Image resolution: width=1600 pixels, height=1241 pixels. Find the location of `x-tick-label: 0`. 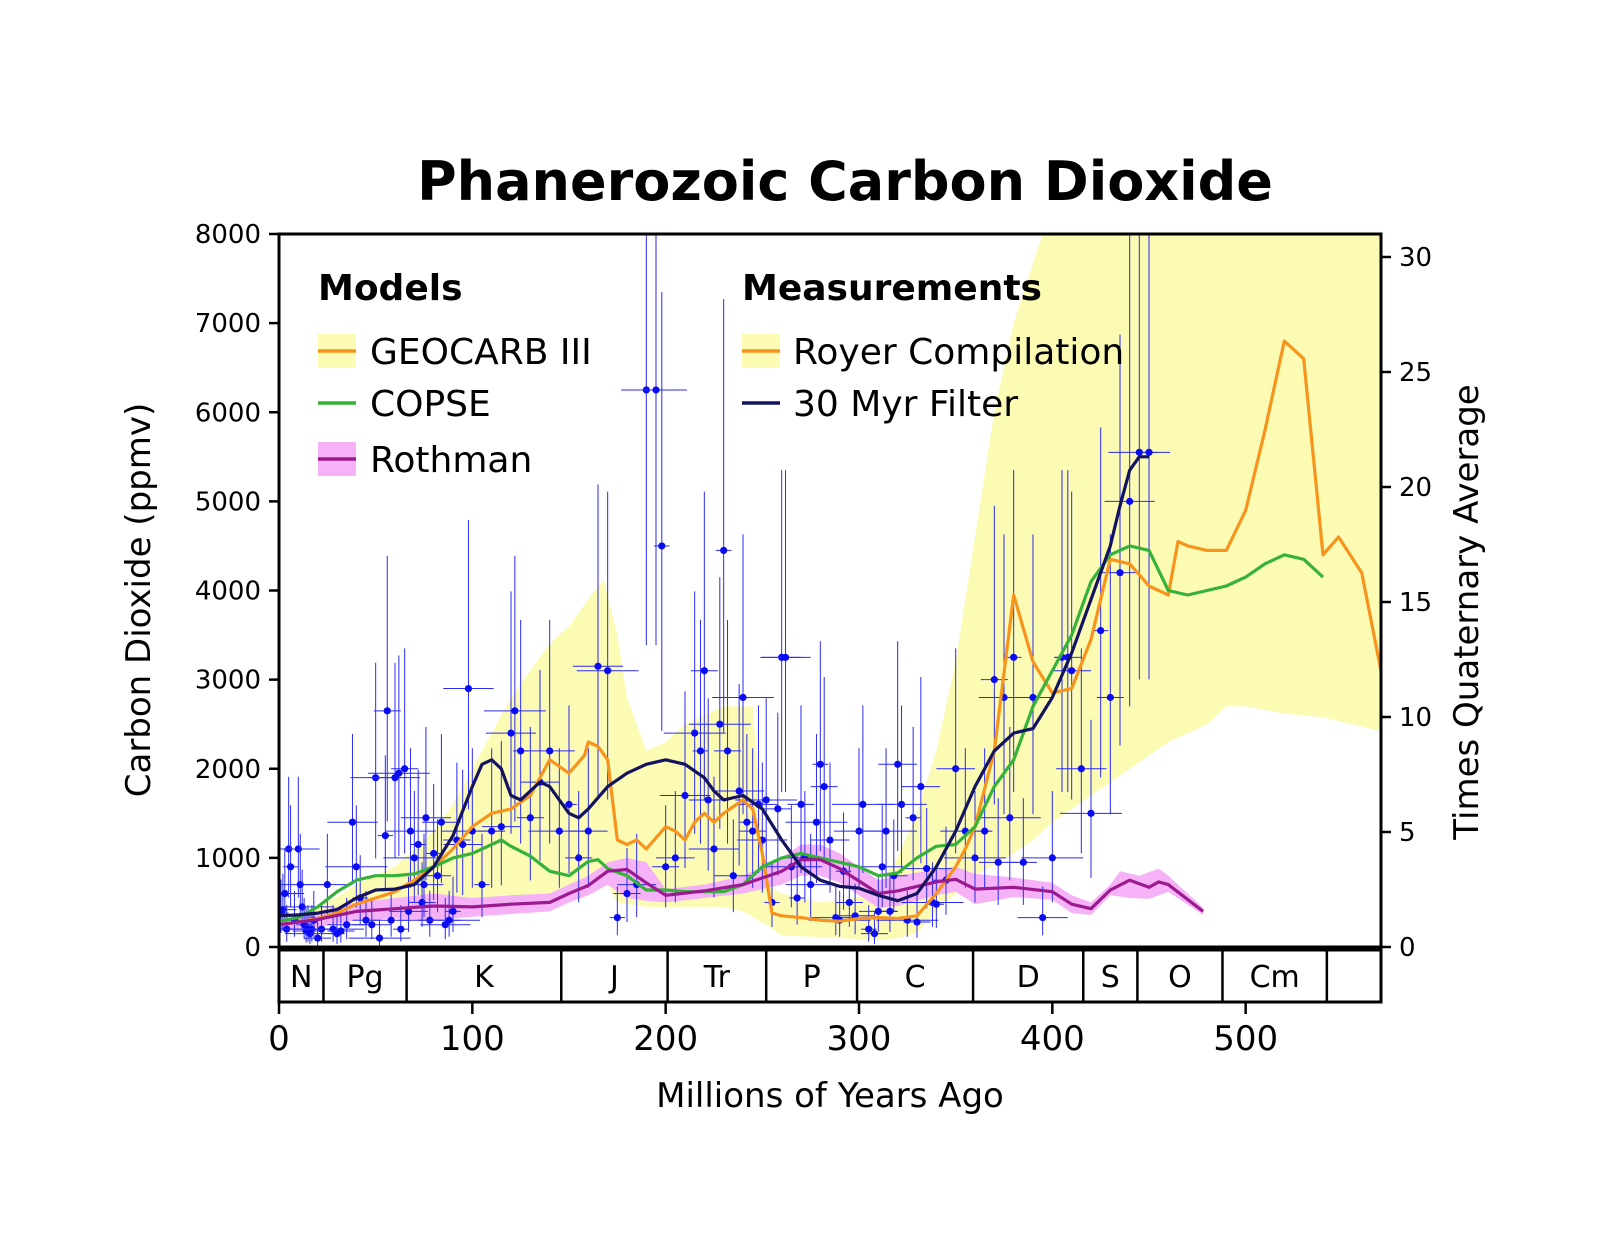

x-tick-label: 0 is located at coordinates (279, 1039).